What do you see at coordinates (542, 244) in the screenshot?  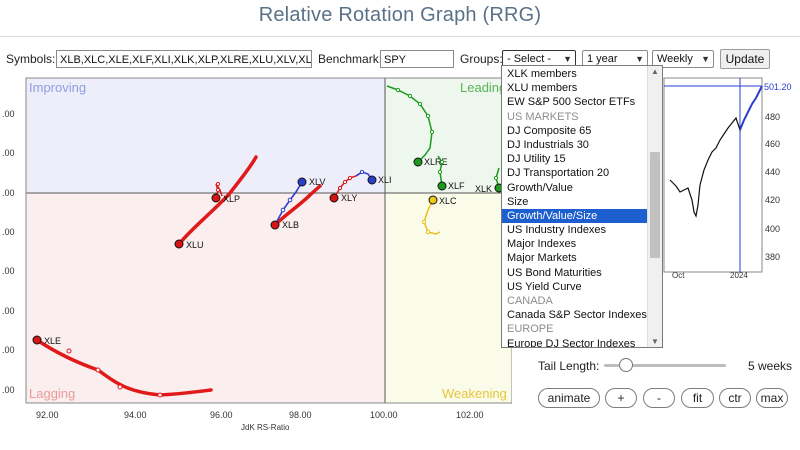 I see `dropdown-option: Major Indexes` at bounding box center [542, 244].